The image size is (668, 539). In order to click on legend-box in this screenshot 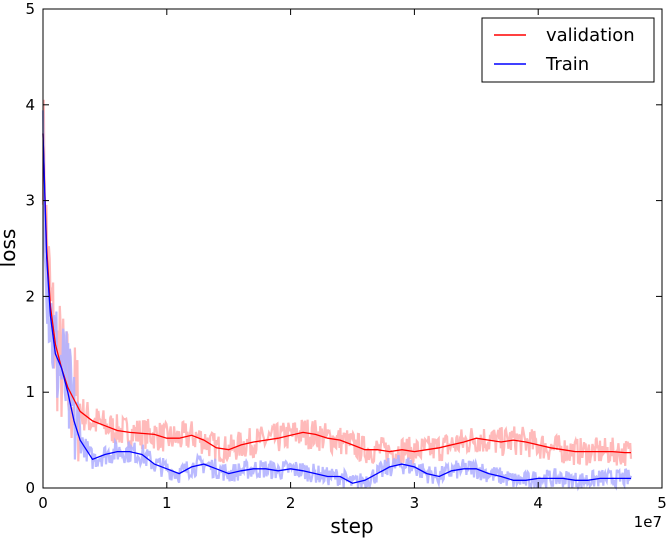, I will do `click(568, 50)`.